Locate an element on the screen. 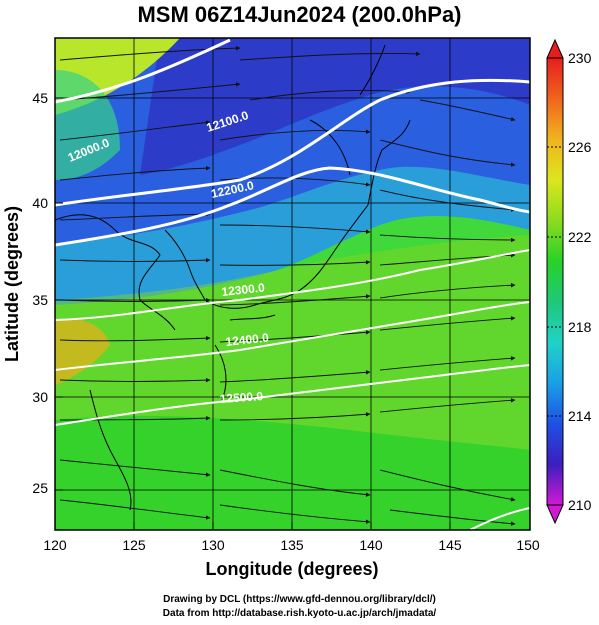 The width and height of the screenshot is (599, 625). contour-label-12500: 12500.0 is located at coordinates (241, 397).